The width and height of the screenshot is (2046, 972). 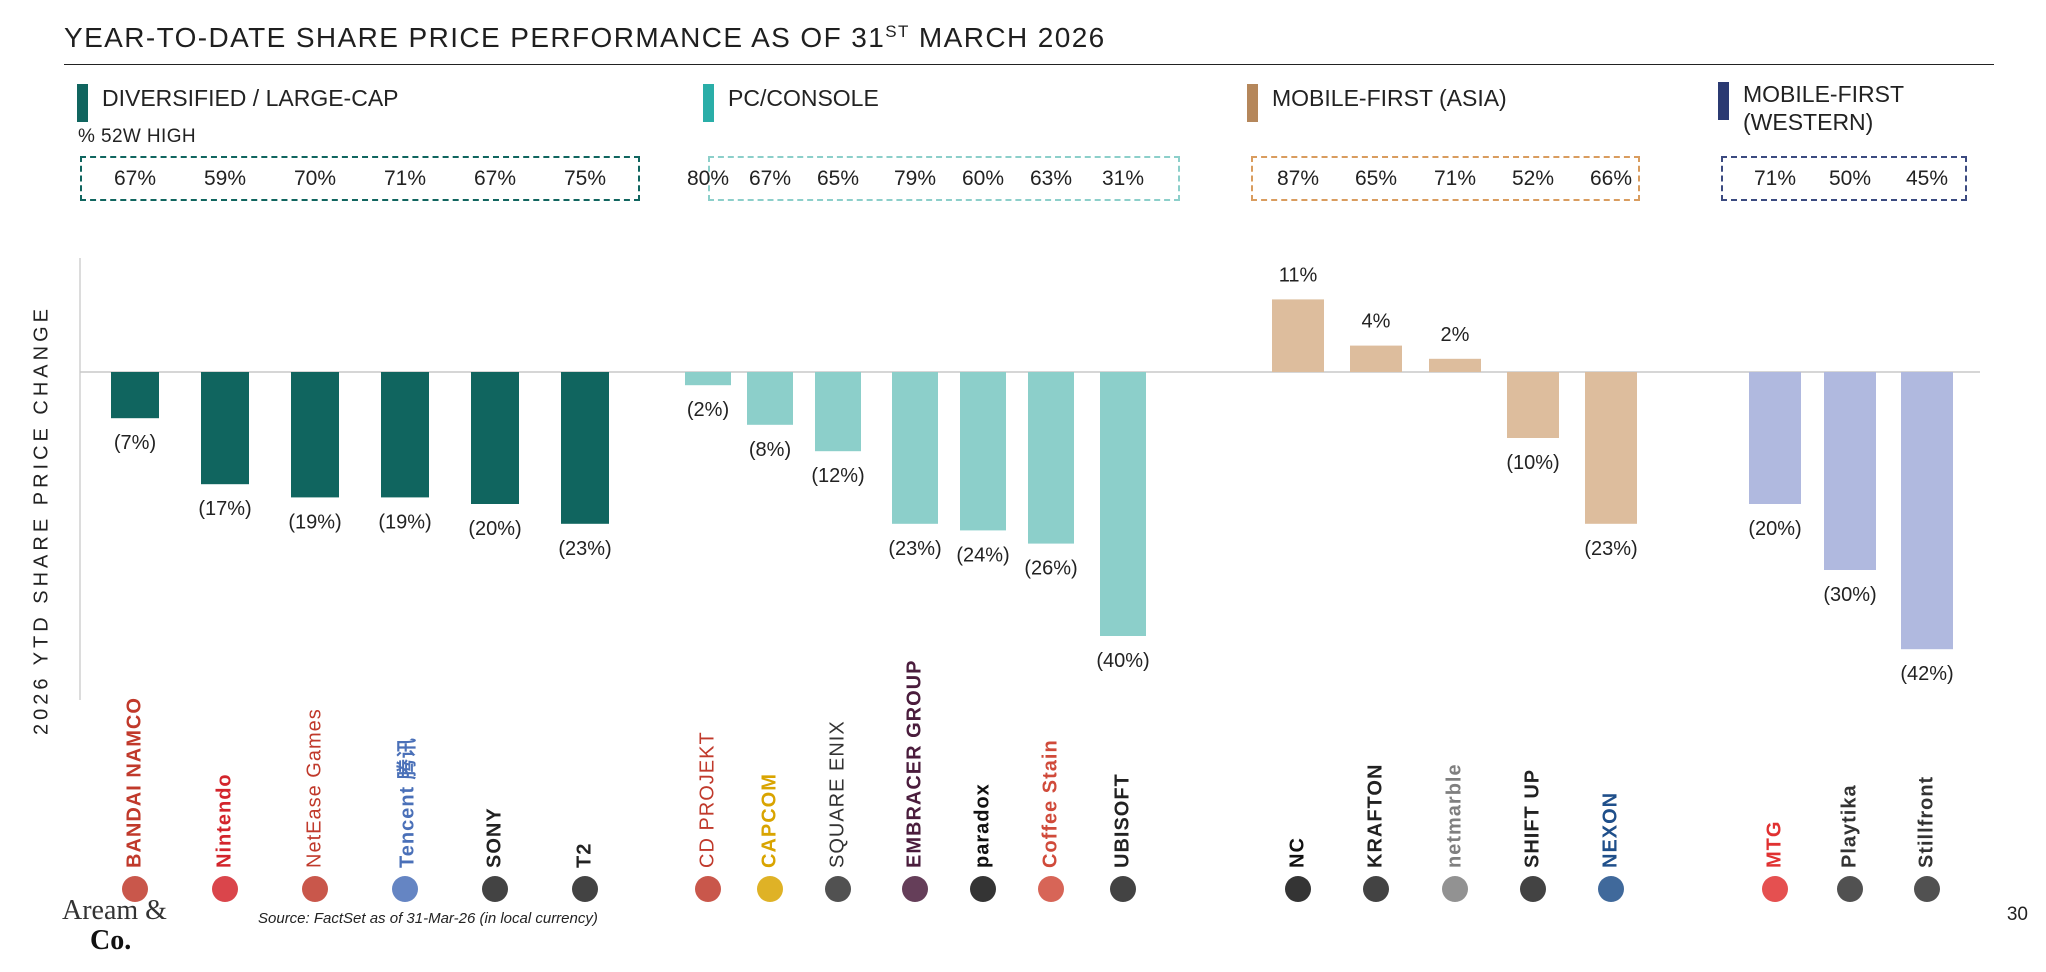 What do you see at coordinates (1298, 889) in the screenshot?
I see `ncsoft-mark-icon` at bounding box center [1298, 889].